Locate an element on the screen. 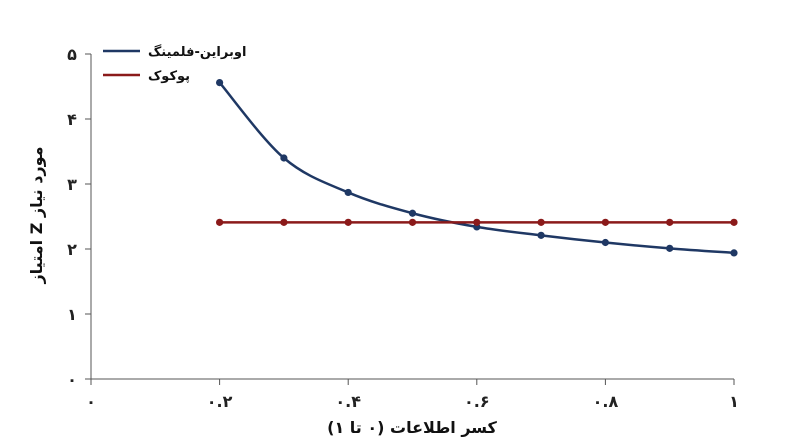  y-tick-label: ۴ is located at coordinates (72, 119).